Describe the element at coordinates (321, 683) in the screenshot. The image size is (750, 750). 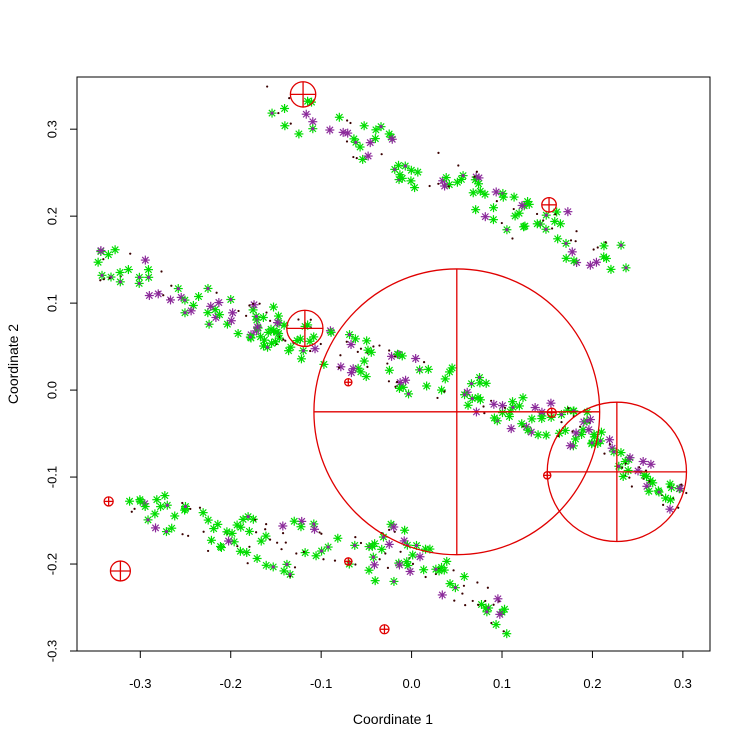
I see `x-tick-label: -0.1` at that location.